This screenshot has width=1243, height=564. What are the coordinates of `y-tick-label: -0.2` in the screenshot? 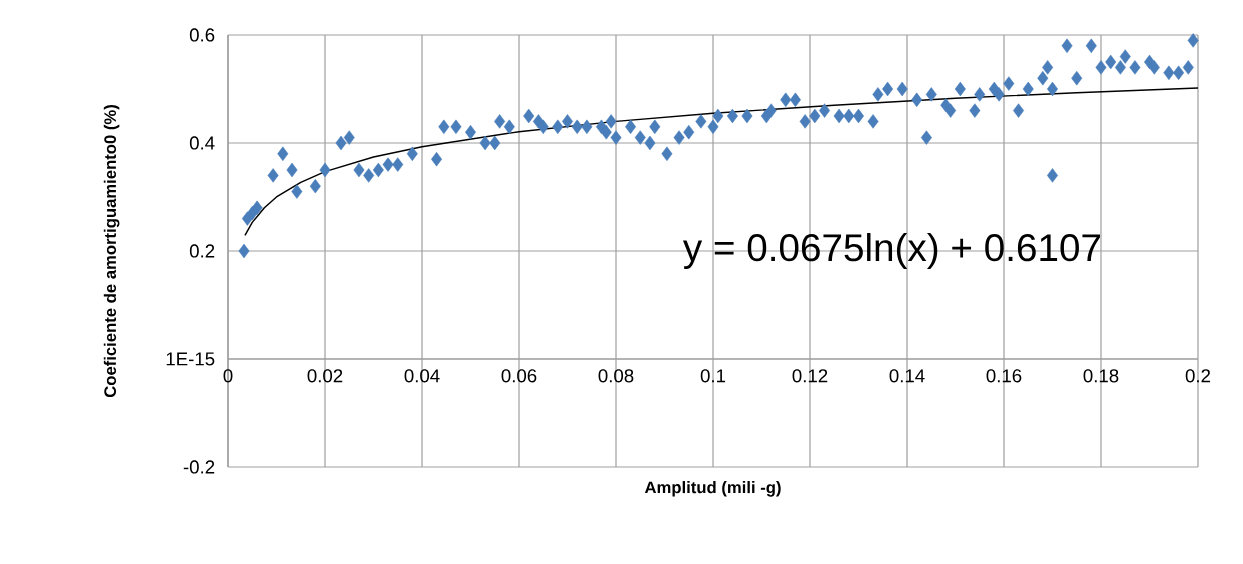 It's located at (199, 467).